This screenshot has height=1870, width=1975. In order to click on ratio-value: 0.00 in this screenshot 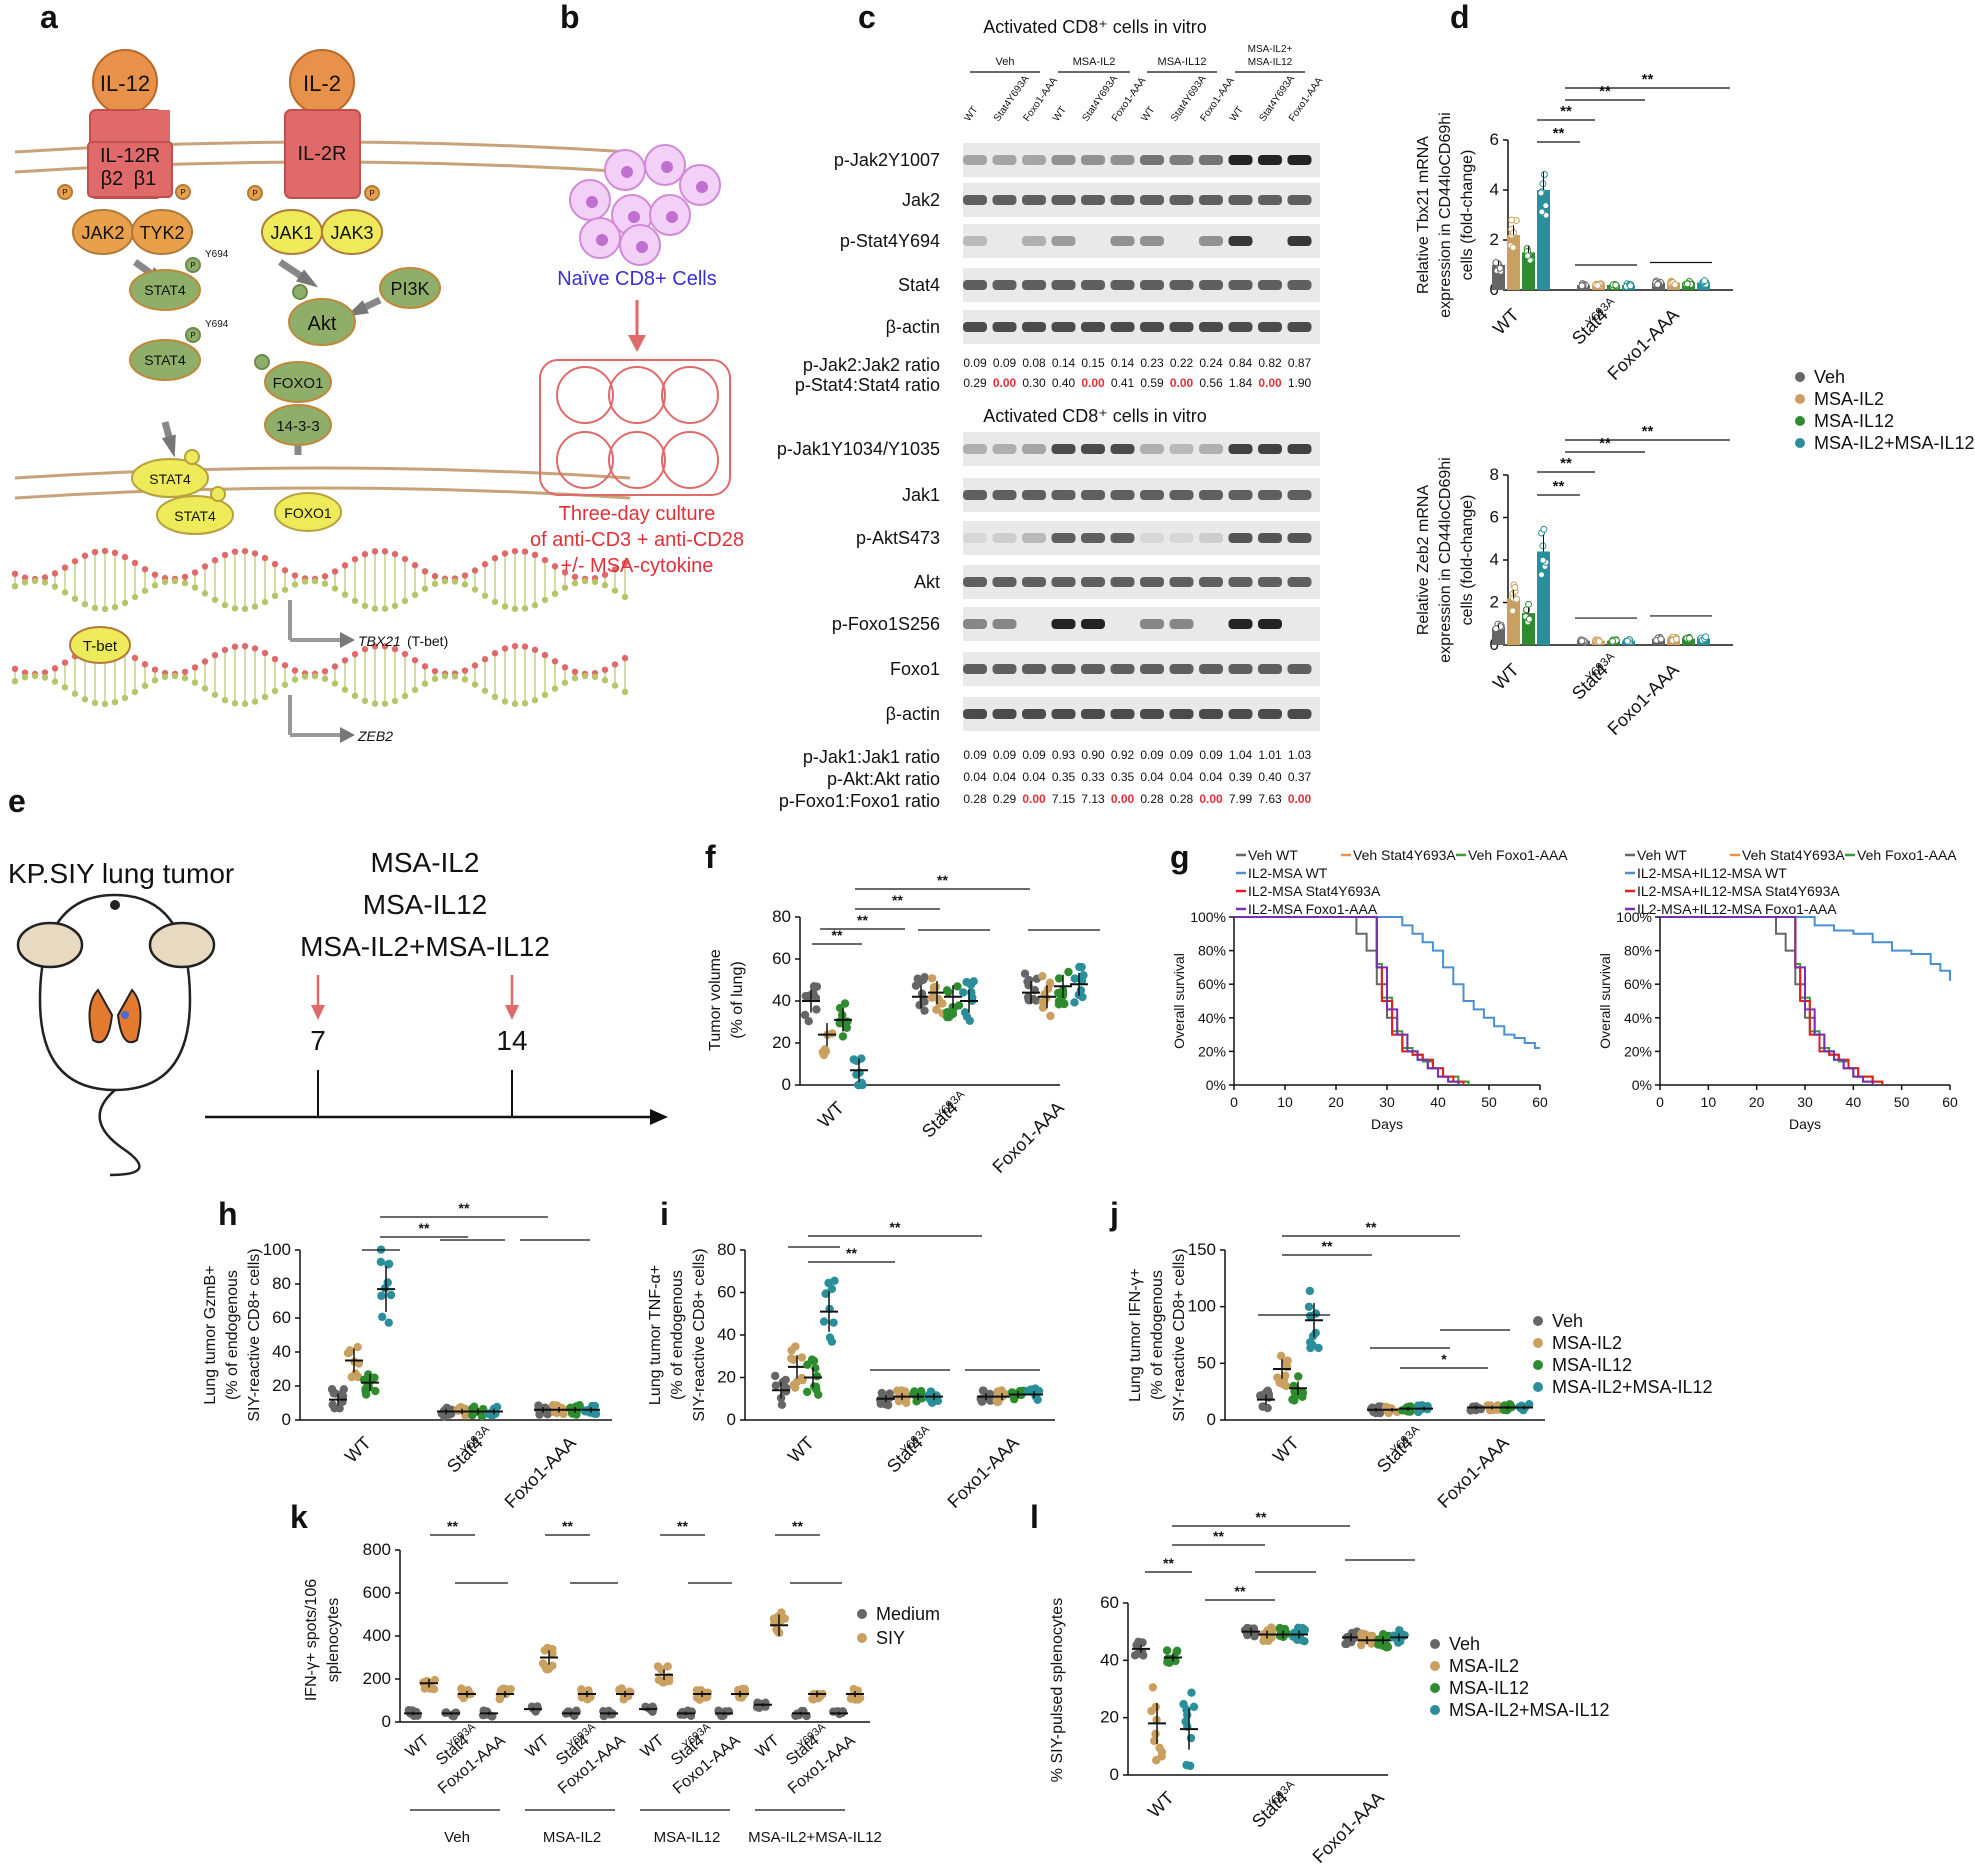, I will do `click(1211, 799)`.